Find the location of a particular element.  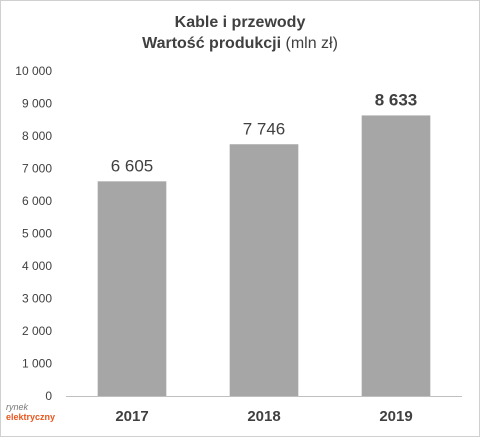

chart-title: Kable i przewody is located at coordinates (240, 22).